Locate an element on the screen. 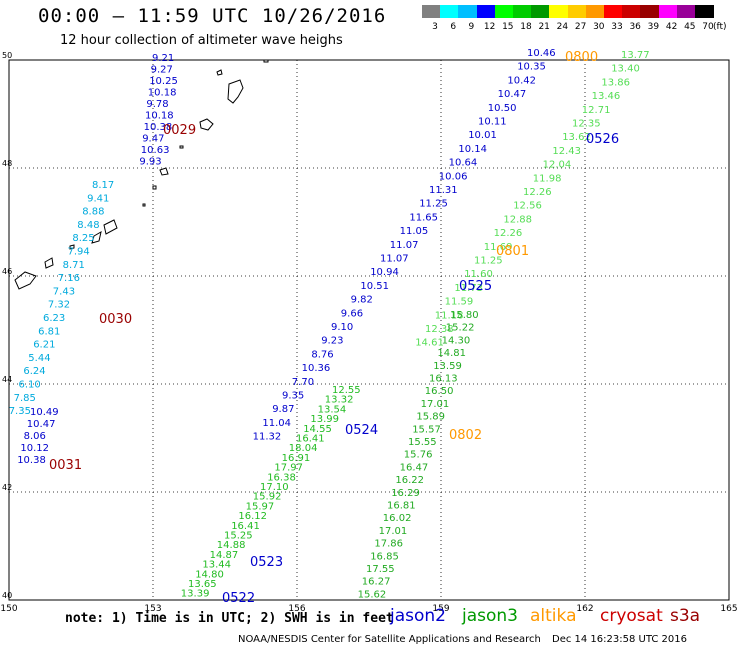 The height and width of the screenshot is (650, 740). lon-tick-label: 153 is located at coordinates (152, 609).